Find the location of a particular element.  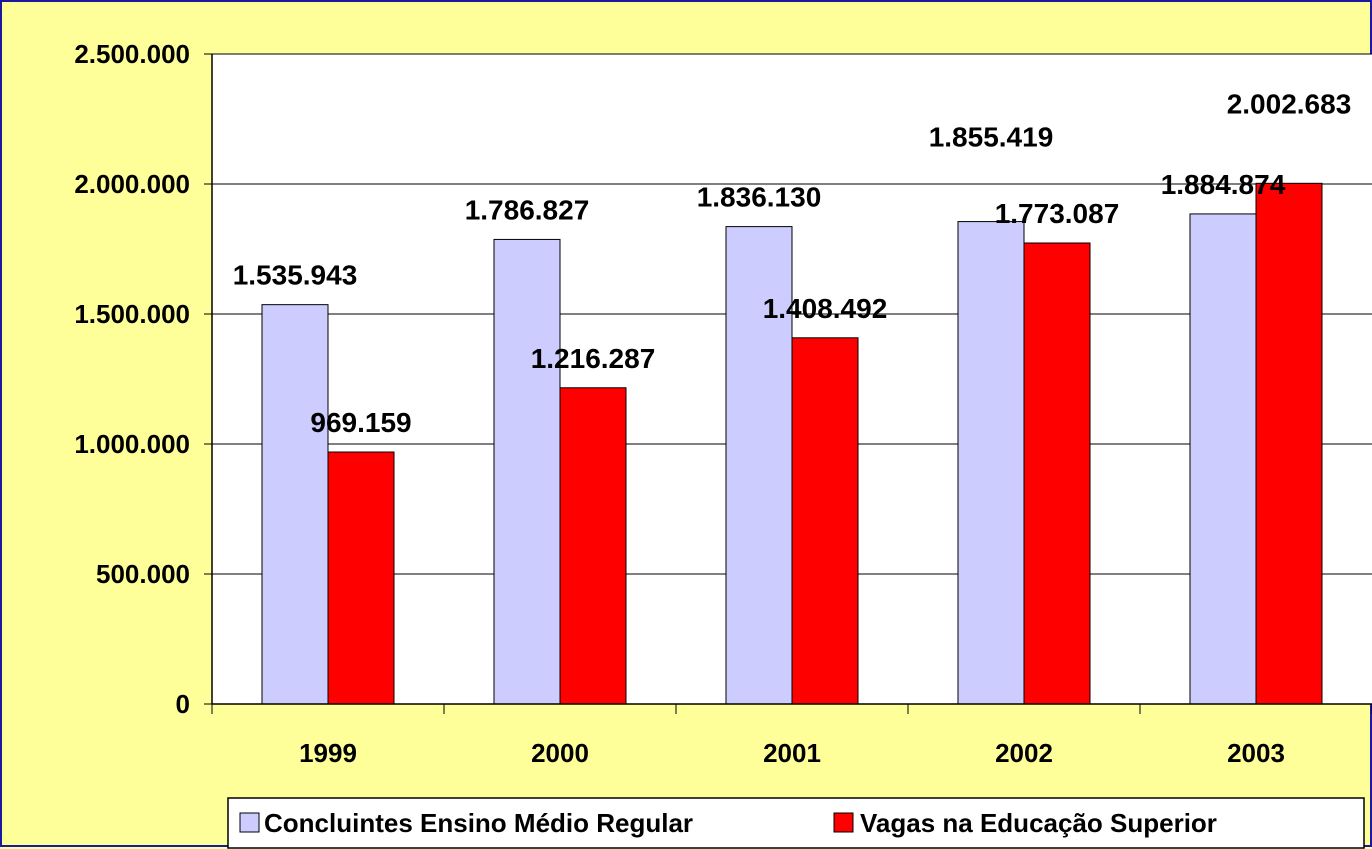

x-tick-label: 1999 is located at coordinates (328, 753).